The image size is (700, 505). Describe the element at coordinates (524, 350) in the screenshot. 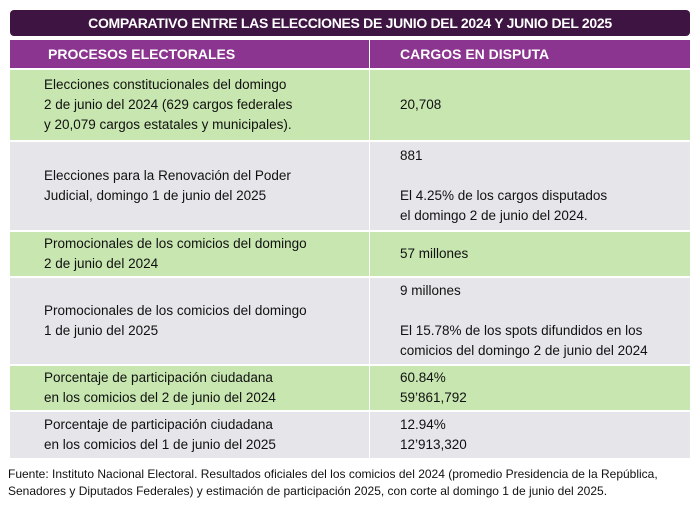

I see `cell-text: comicios del domingo 2 de junio del 2024` at that location.